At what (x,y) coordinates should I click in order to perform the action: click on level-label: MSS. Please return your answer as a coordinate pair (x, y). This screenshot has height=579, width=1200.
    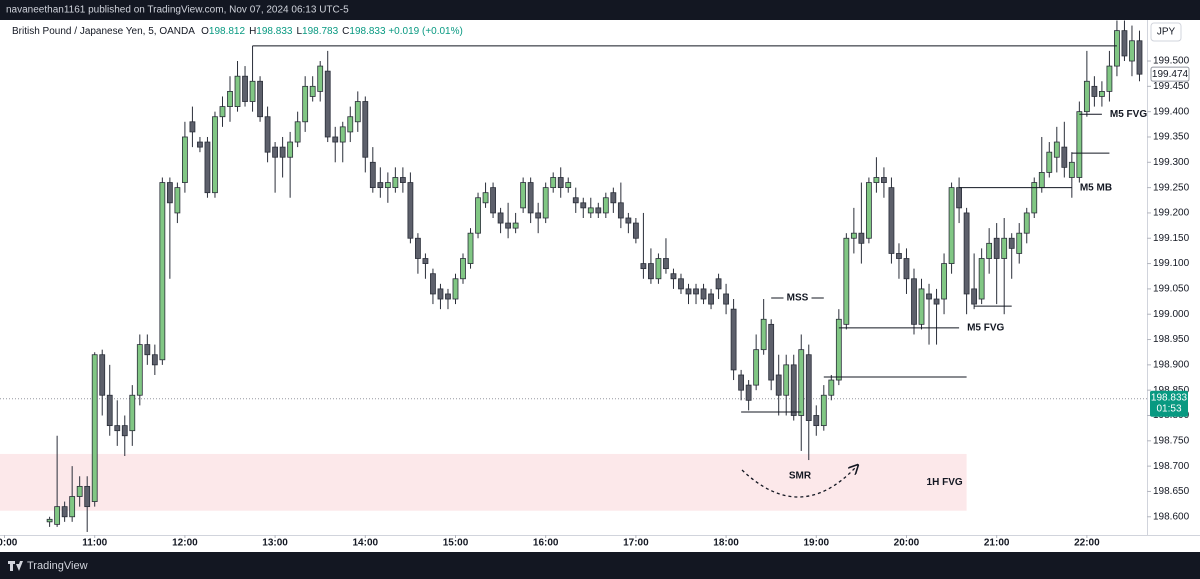
    Looking at the image, I should click on (798, 298).